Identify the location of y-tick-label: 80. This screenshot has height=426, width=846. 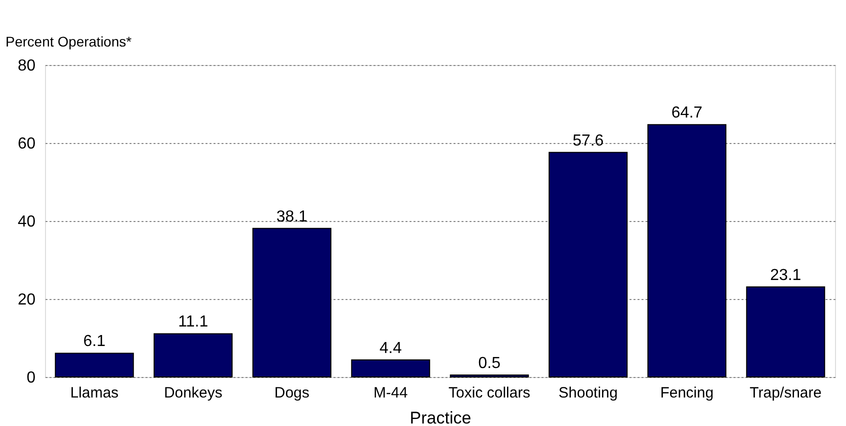
(27, 66).